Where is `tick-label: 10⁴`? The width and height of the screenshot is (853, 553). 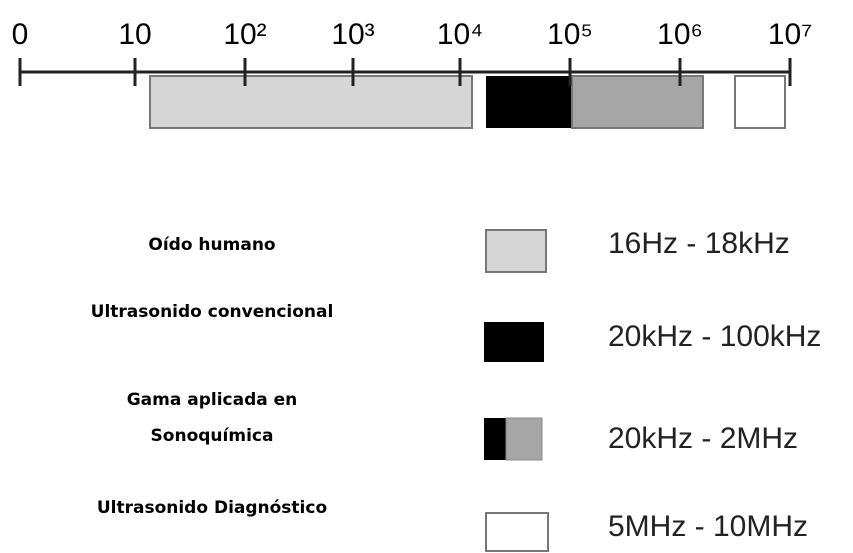 tick-label: 10⁴ is located at coordinates (460, 34).